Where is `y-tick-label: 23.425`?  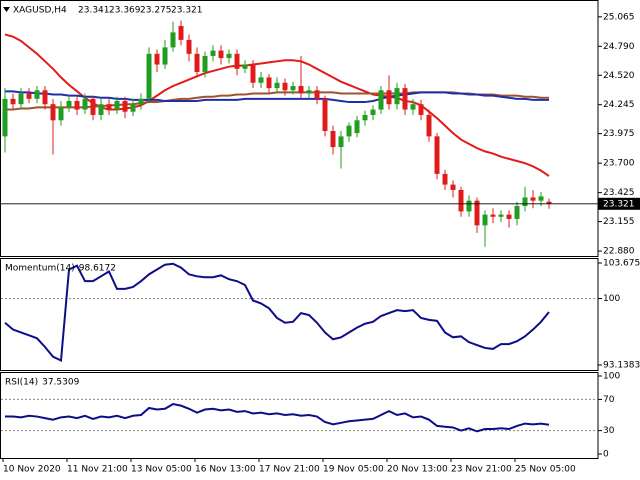
y-tick-label: 23.425 is located at coordinates (619, 193).